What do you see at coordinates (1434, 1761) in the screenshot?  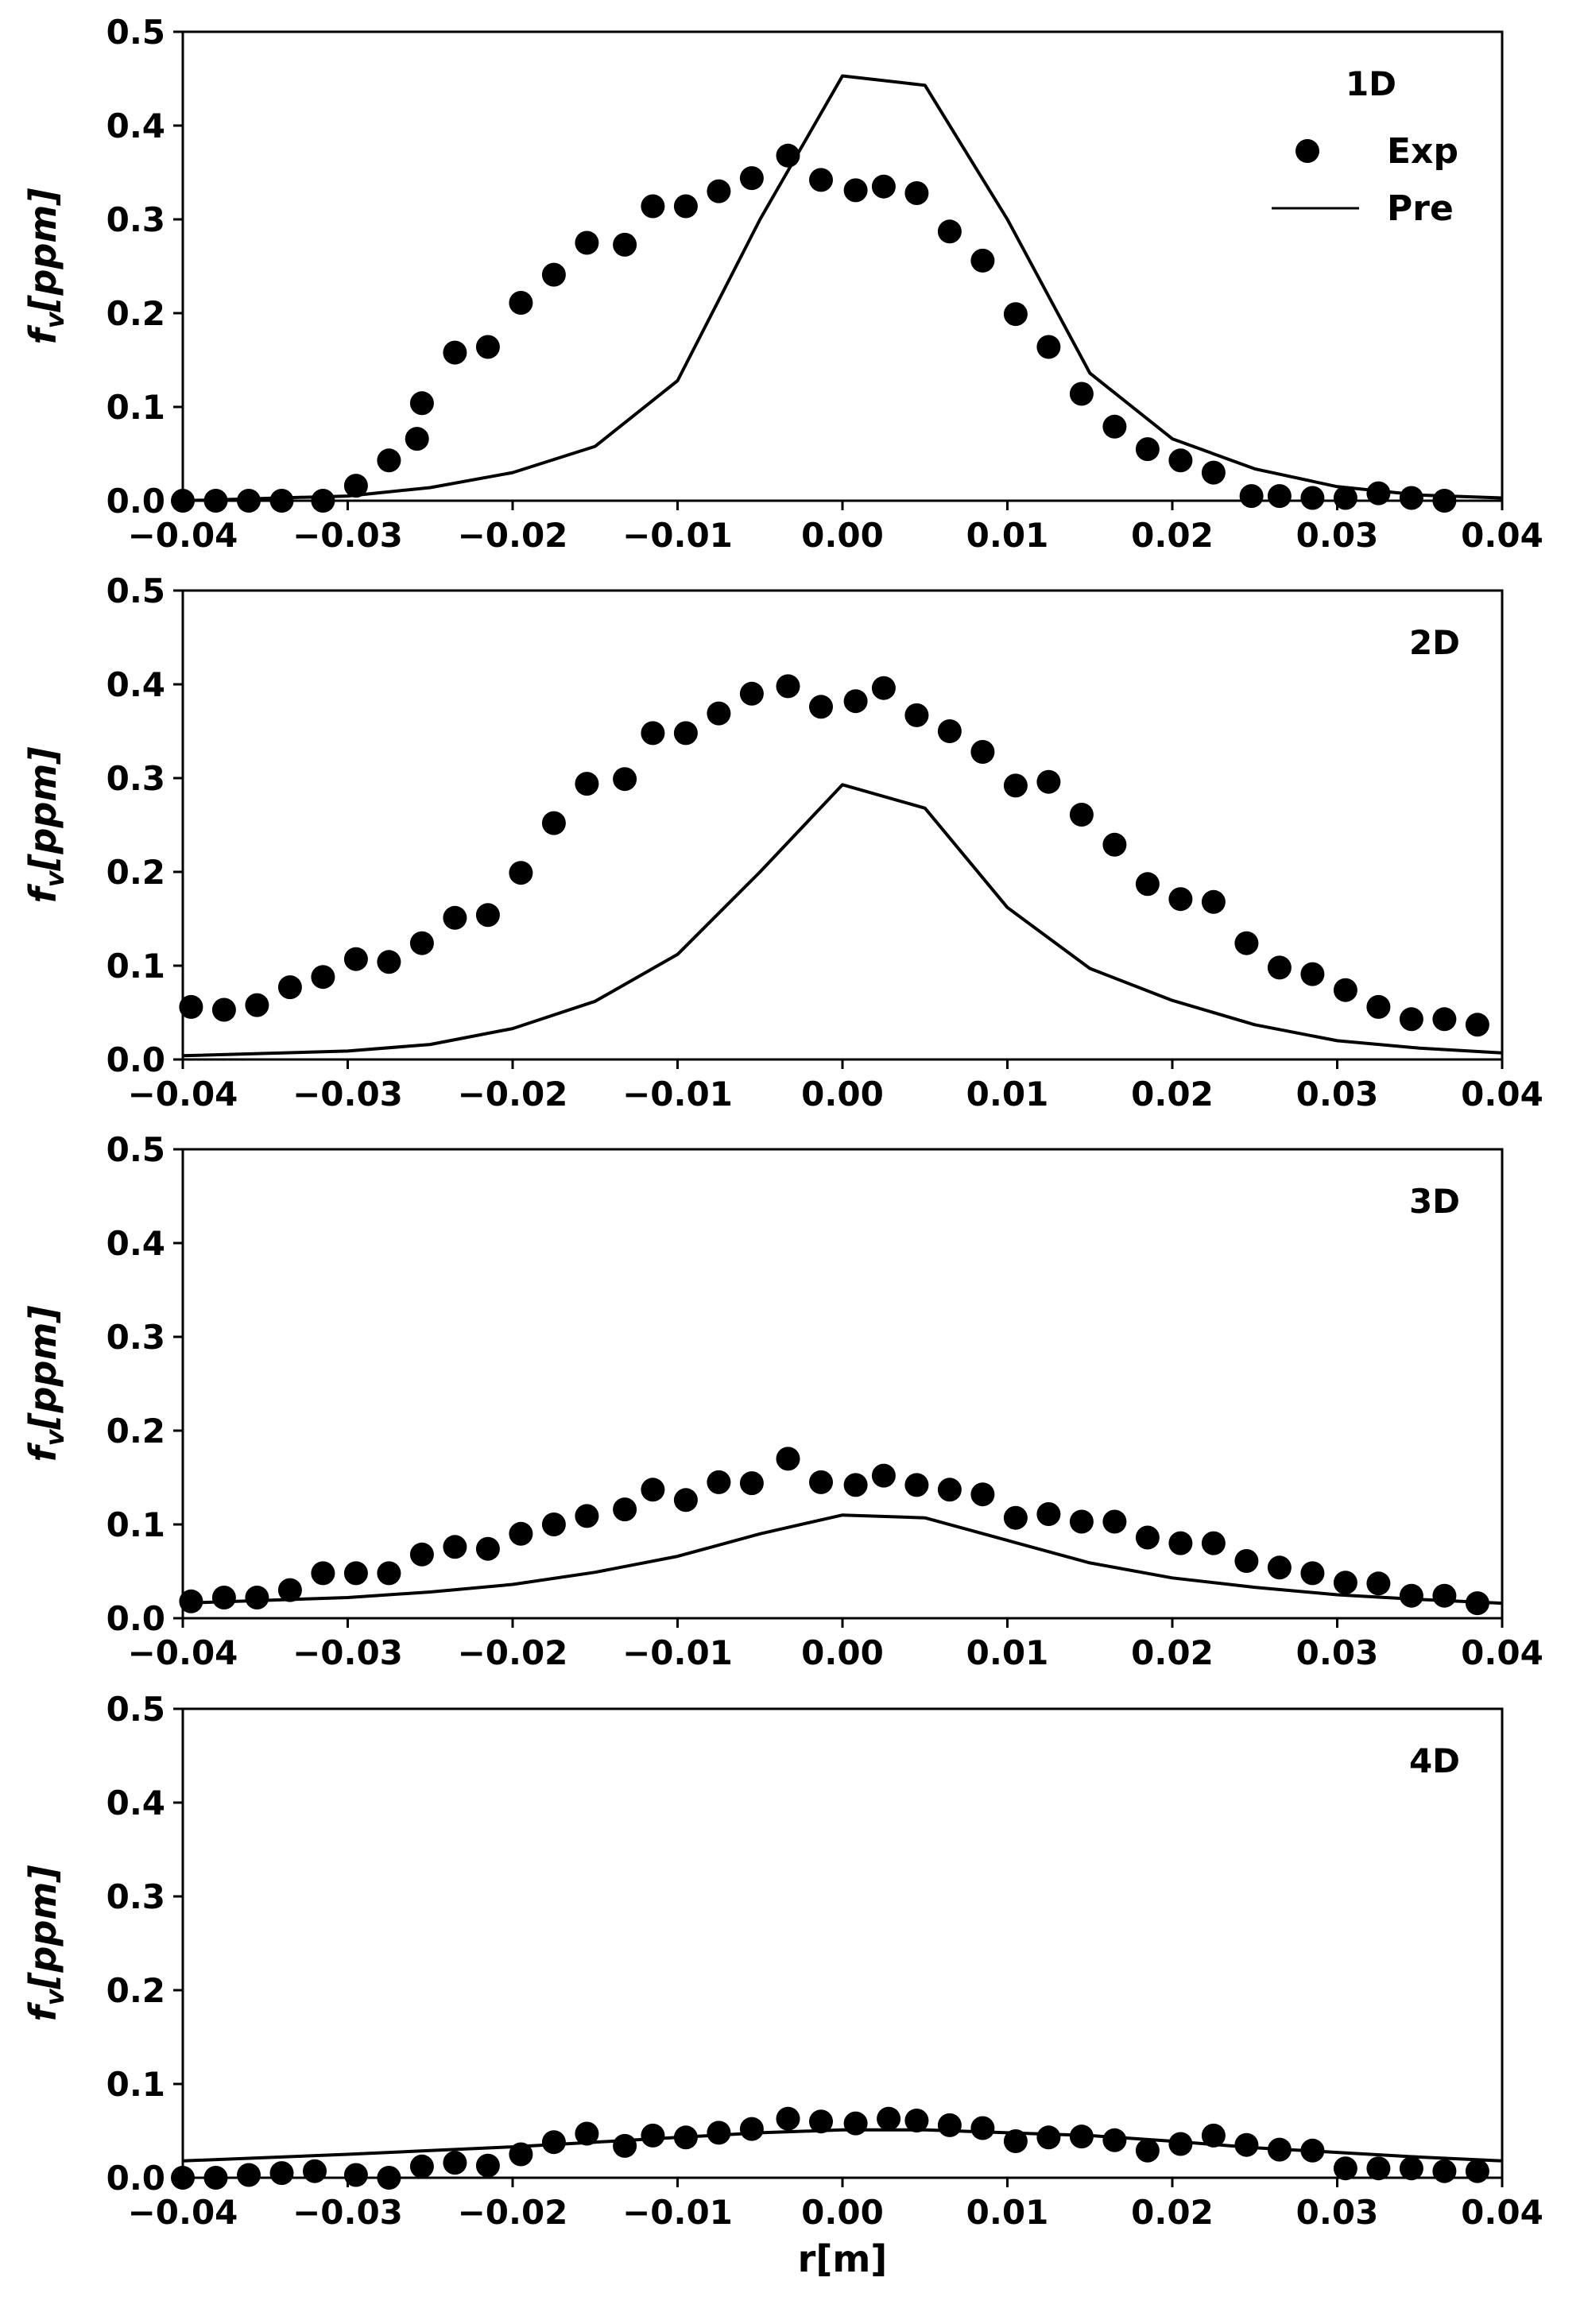 I see `panel-label: 4D` at bounding box center [1434, 1761].